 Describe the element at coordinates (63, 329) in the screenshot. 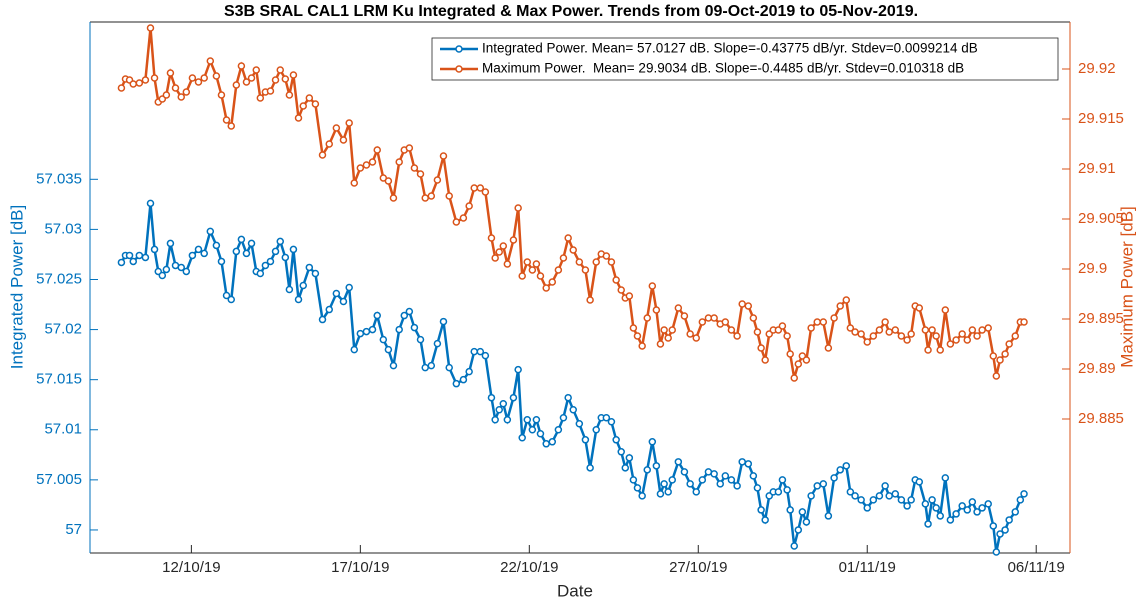

I see `y-tick-label: 57.02` at that location.